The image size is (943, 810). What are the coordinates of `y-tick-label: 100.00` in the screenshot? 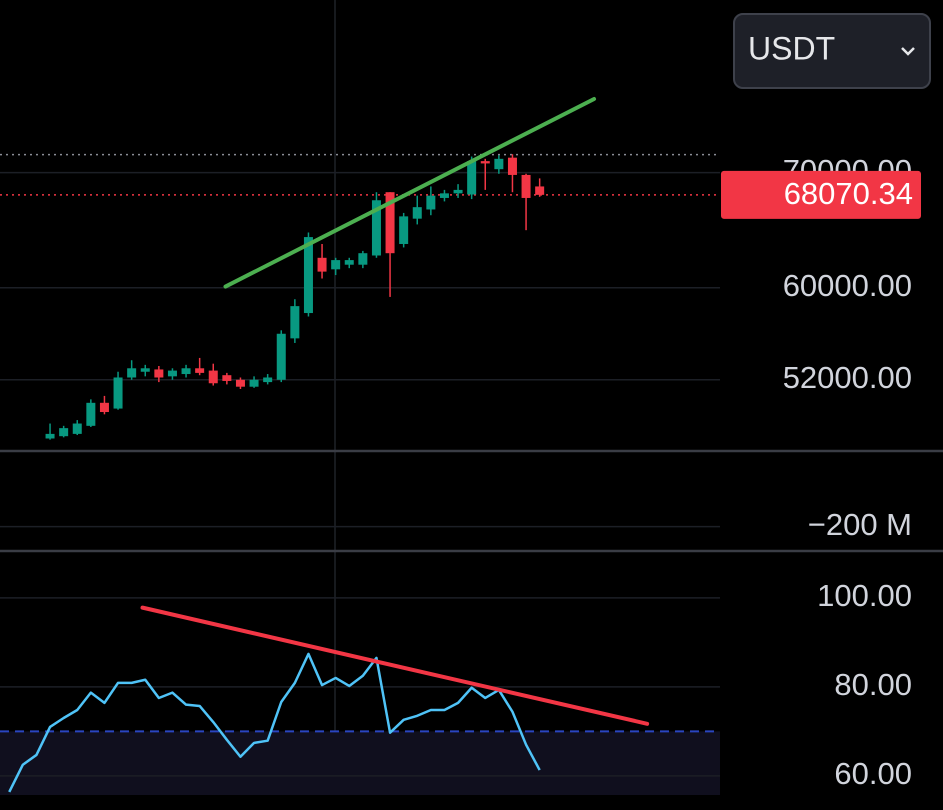 It's located at (864, 595).